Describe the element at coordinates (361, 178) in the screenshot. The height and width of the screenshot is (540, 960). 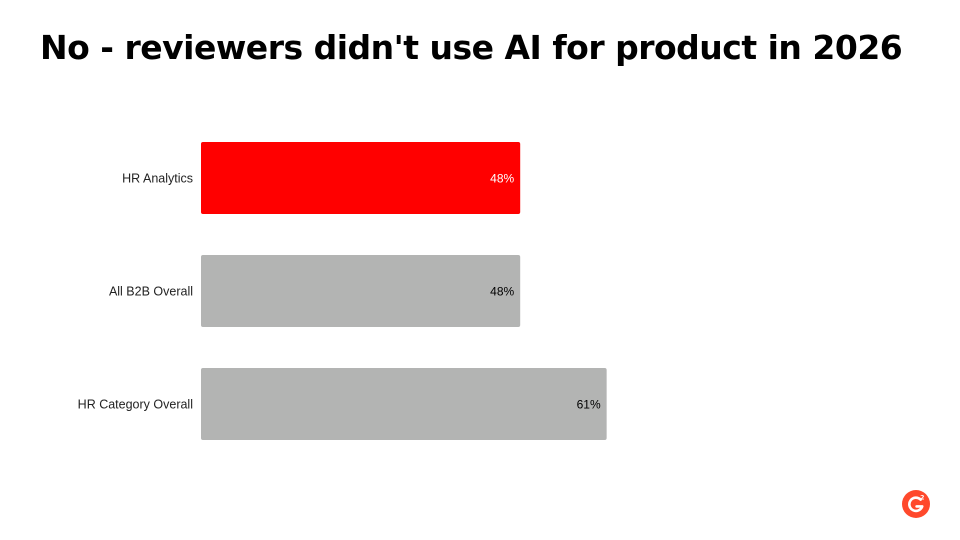
I see `bar-hr-analytics` at that location.